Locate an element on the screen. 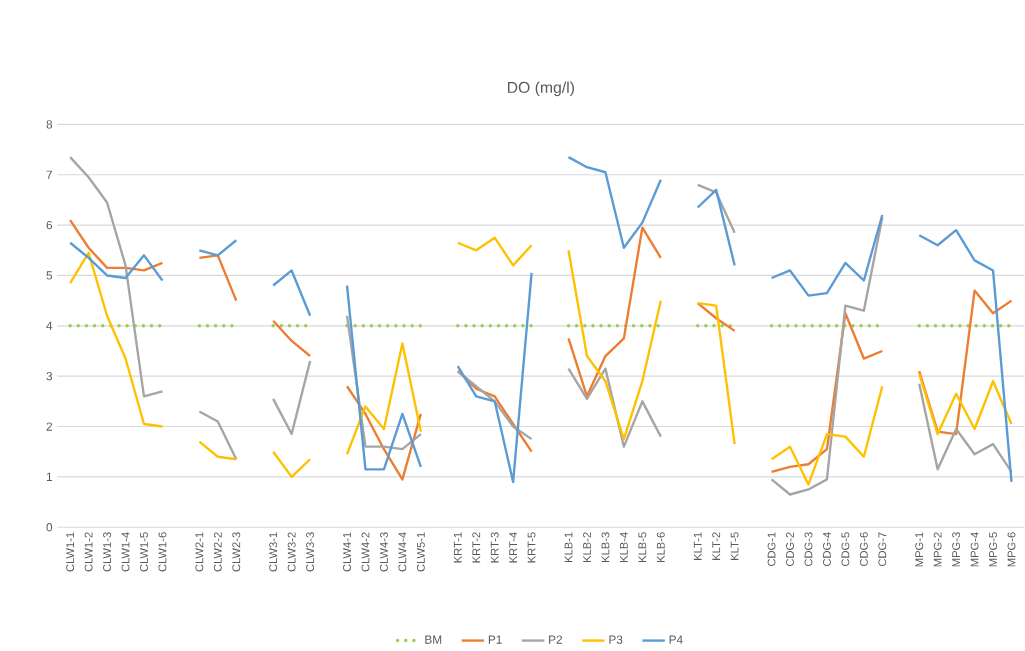 This screenshot has height=651, width=1025. x-tick-label: CDG-3 is located at coordinates (808, 549).